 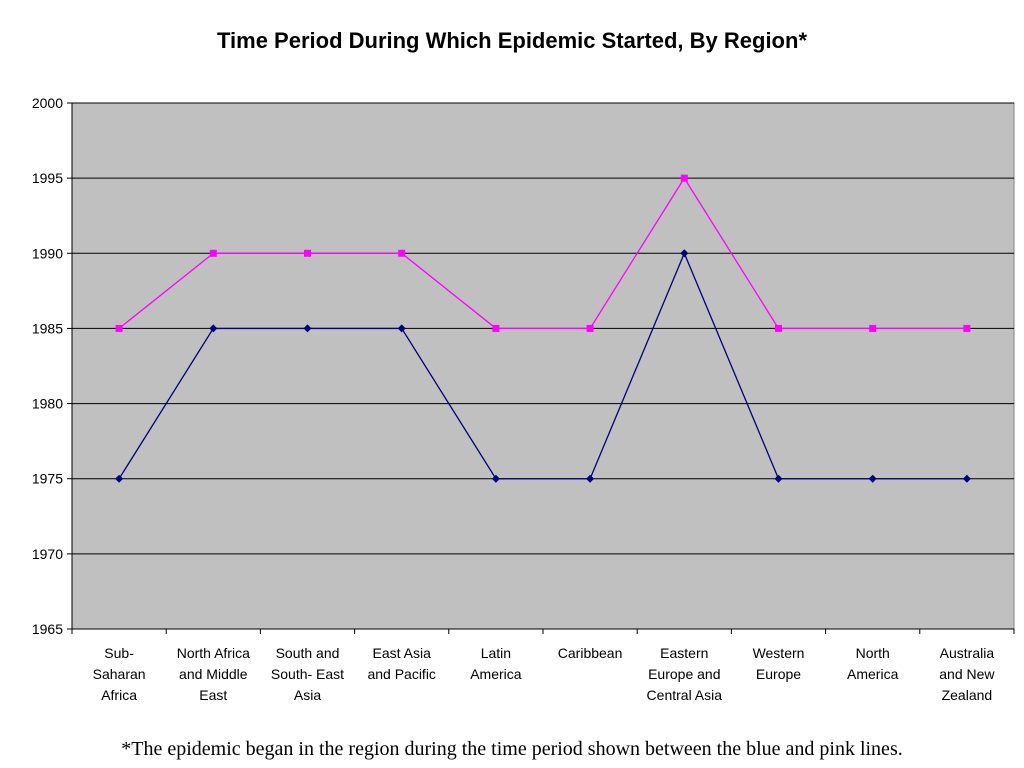 I want to click on x-category-label-line: Saharan, so click(x=119, y=674).